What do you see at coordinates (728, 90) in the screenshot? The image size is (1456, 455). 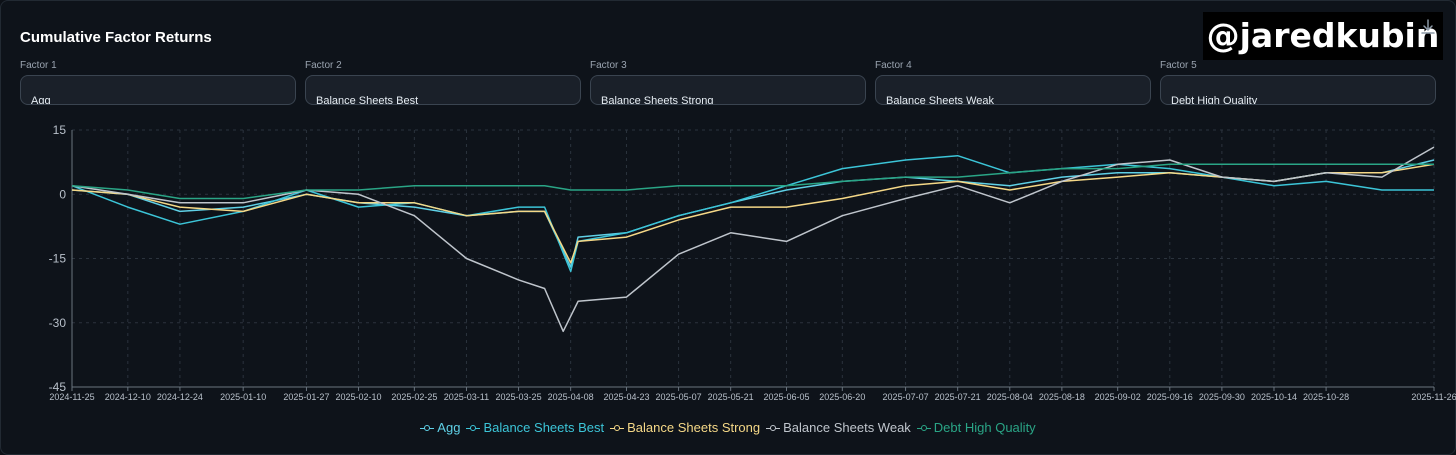 I see `factor-3-dropdown: Balance Sheets Strong` at bounding box center [728, 90].